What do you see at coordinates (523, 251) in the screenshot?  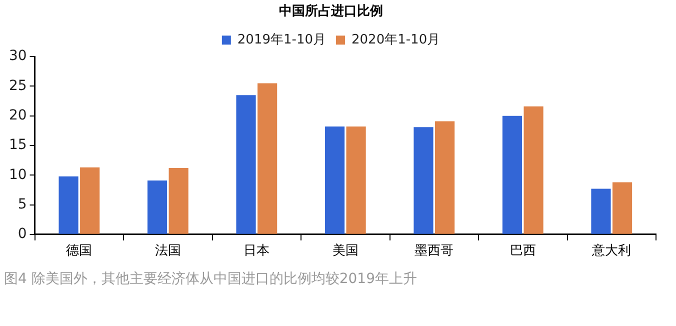 I see `x-tick-label: 巴西` at bounding box center [523, 251].